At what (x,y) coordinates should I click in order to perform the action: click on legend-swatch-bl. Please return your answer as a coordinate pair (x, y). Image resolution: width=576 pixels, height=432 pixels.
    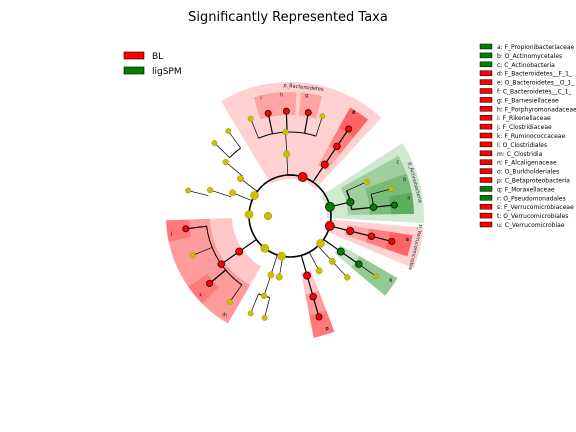
    Looking at the image, I should click on (134, 55).